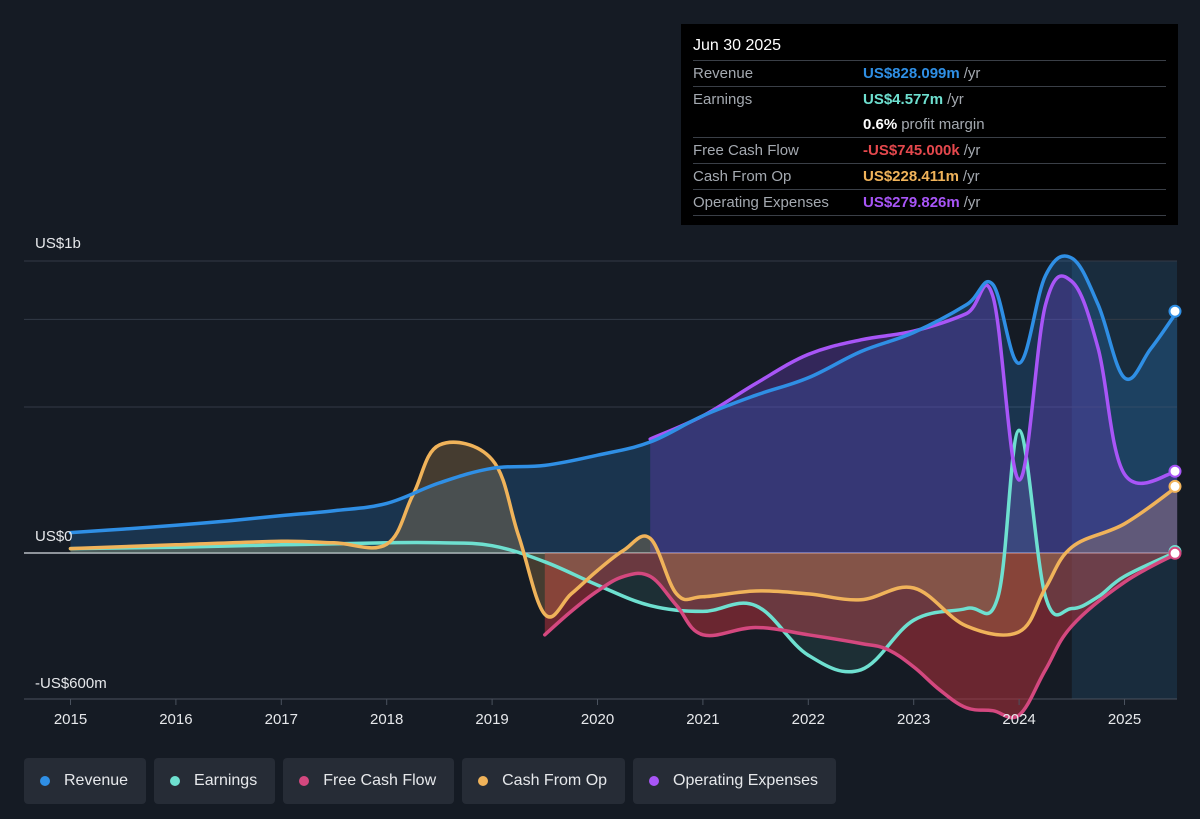 Image resolution: width=1200 pixels, height=819 pixels. What do you see at coordinates (1018, 719) in the screenshot?
I see `x-tick-label: 2024` at bounding box center [1018, 719].